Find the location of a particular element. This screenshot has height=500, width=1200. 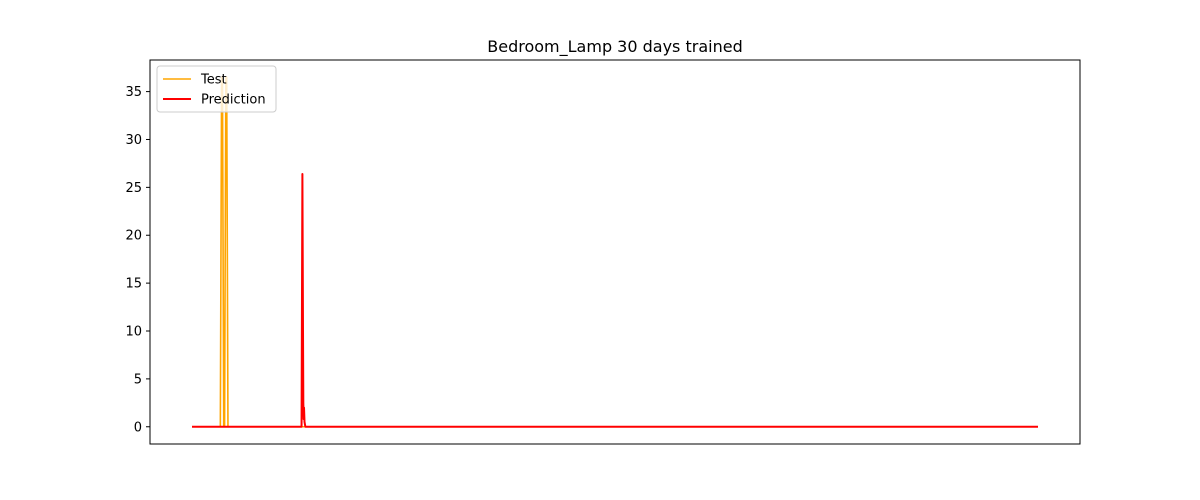

legend-box is located at coordinates (216, 89).